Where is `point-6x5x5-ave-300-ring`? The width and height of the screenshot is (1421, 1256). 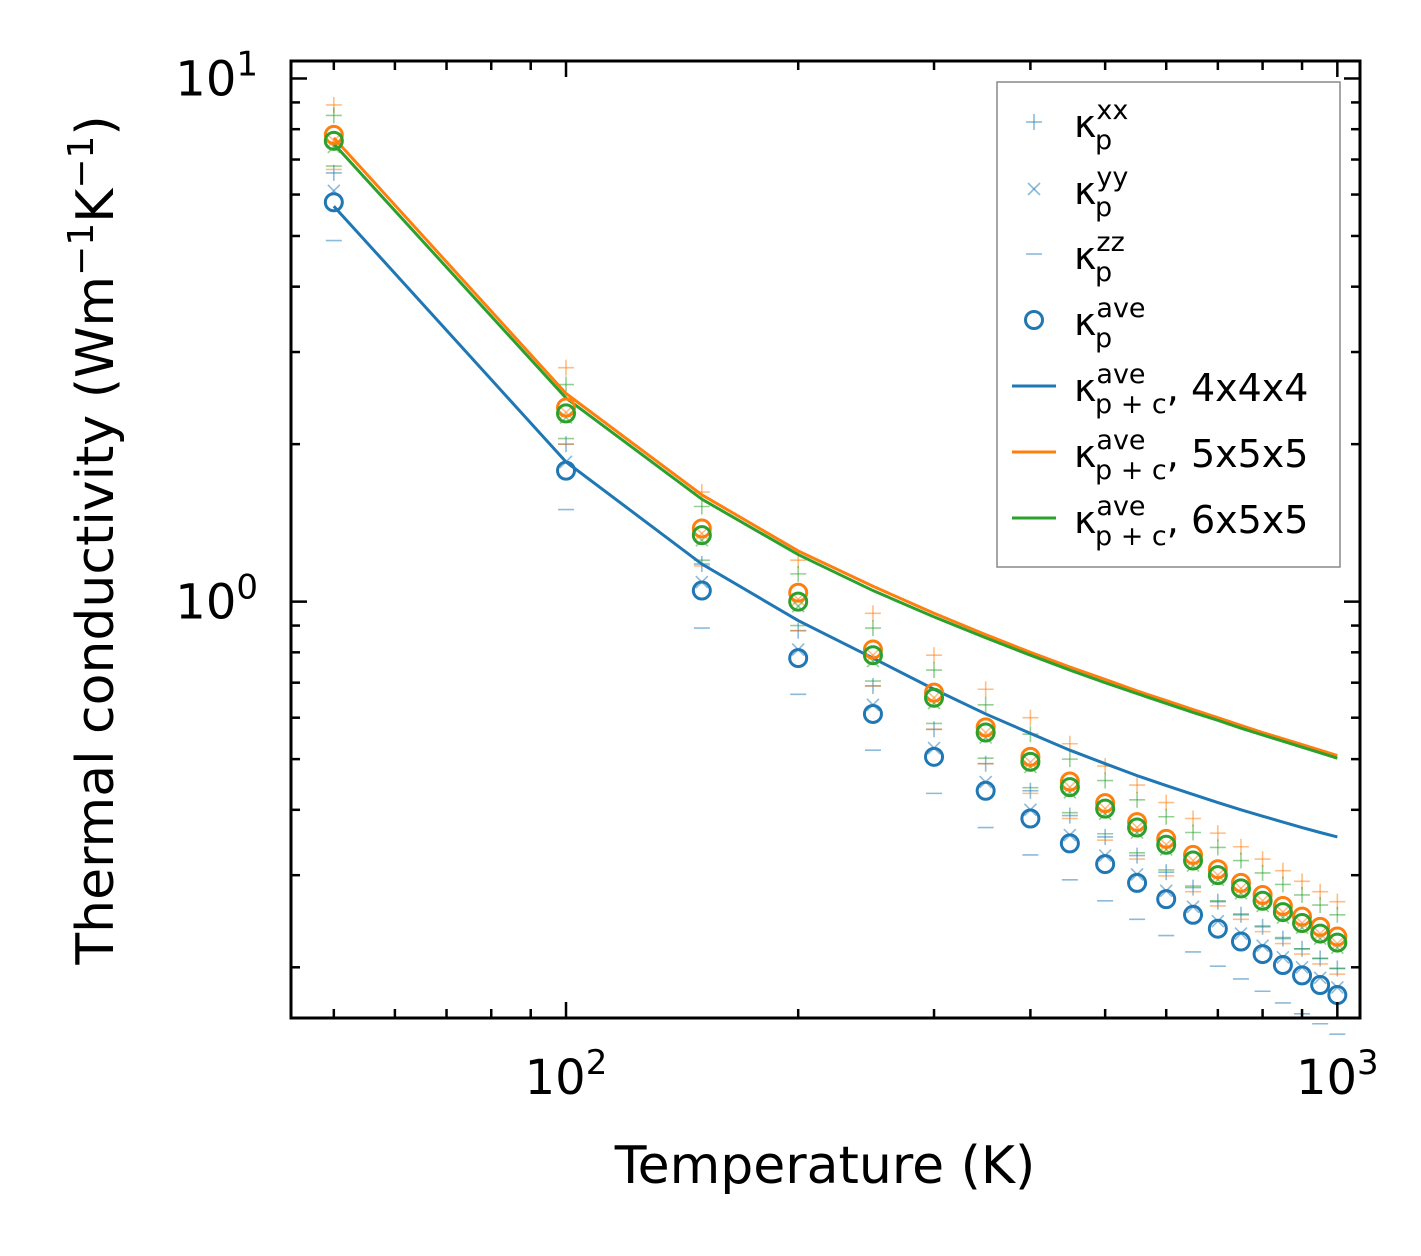 point-6x5x5-ave-300-ring is located at coordinates (934, 697).